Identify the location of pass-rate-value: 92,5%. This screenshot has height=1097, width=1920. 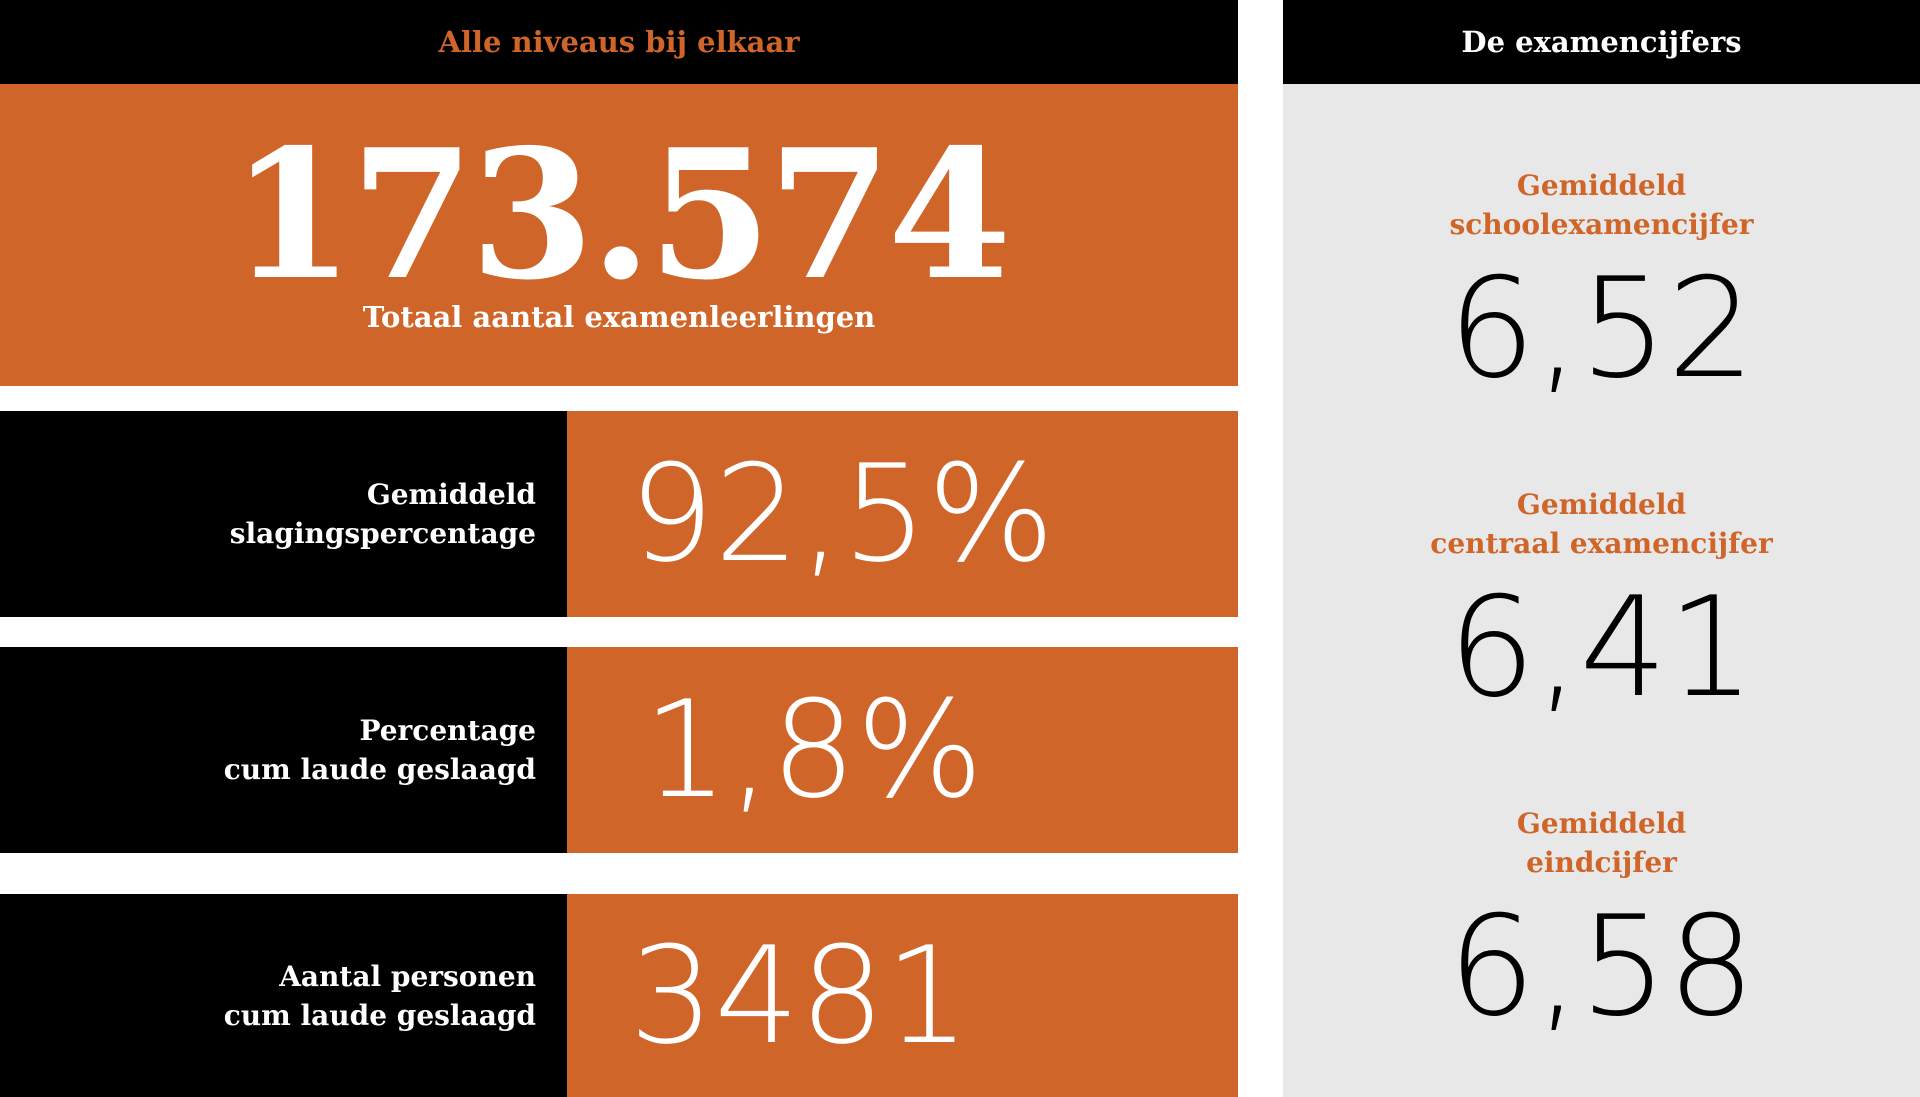
(842, 514).